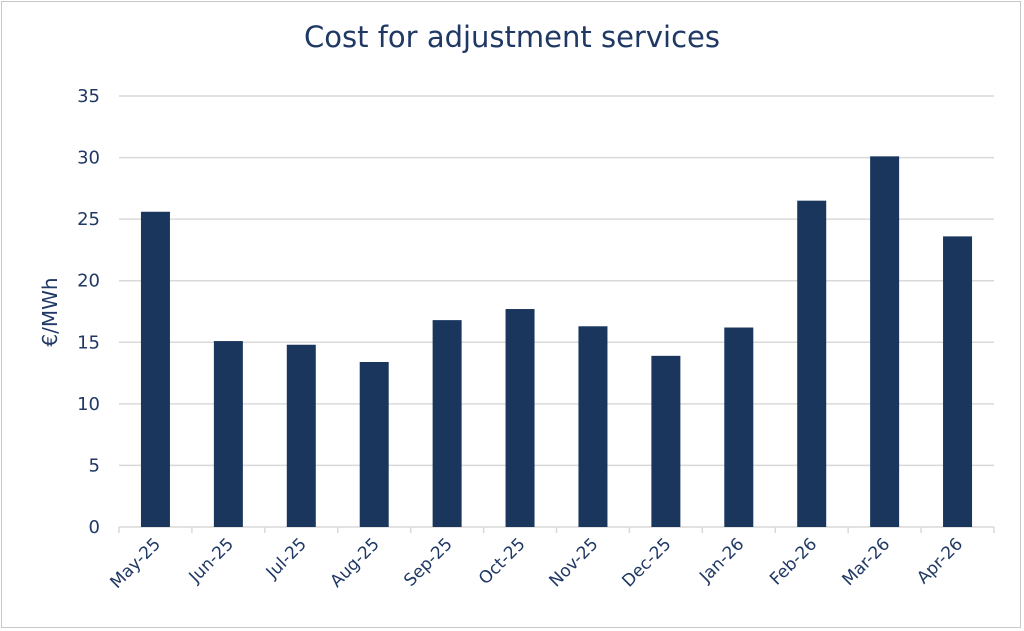  I want to click on y-tick-label: 5, so click(94, 465).